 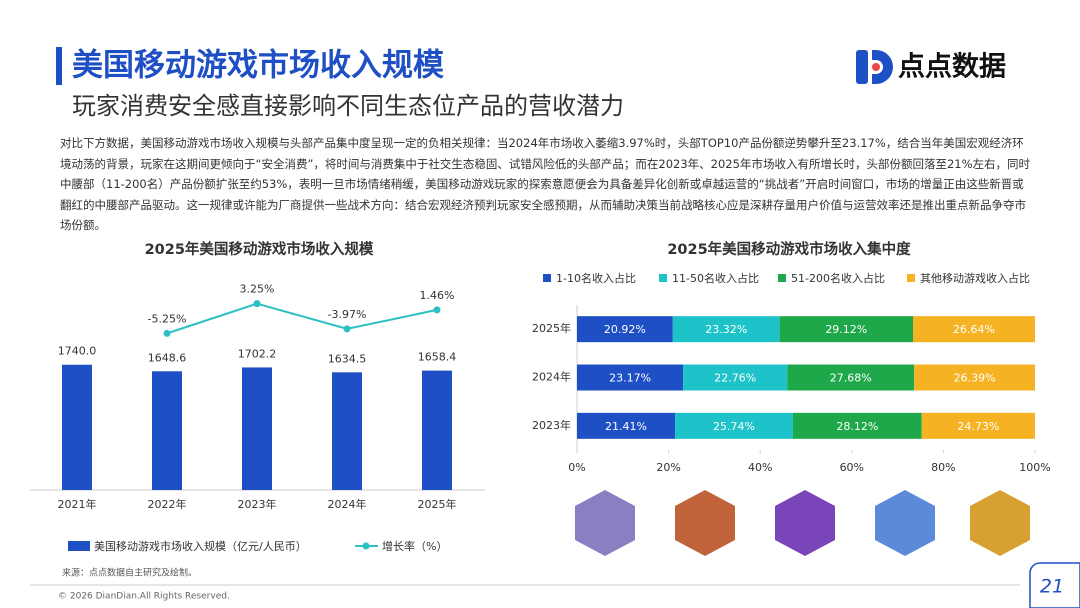 I want to click on segment-label: 22.76%, so click(x=735, y=378).